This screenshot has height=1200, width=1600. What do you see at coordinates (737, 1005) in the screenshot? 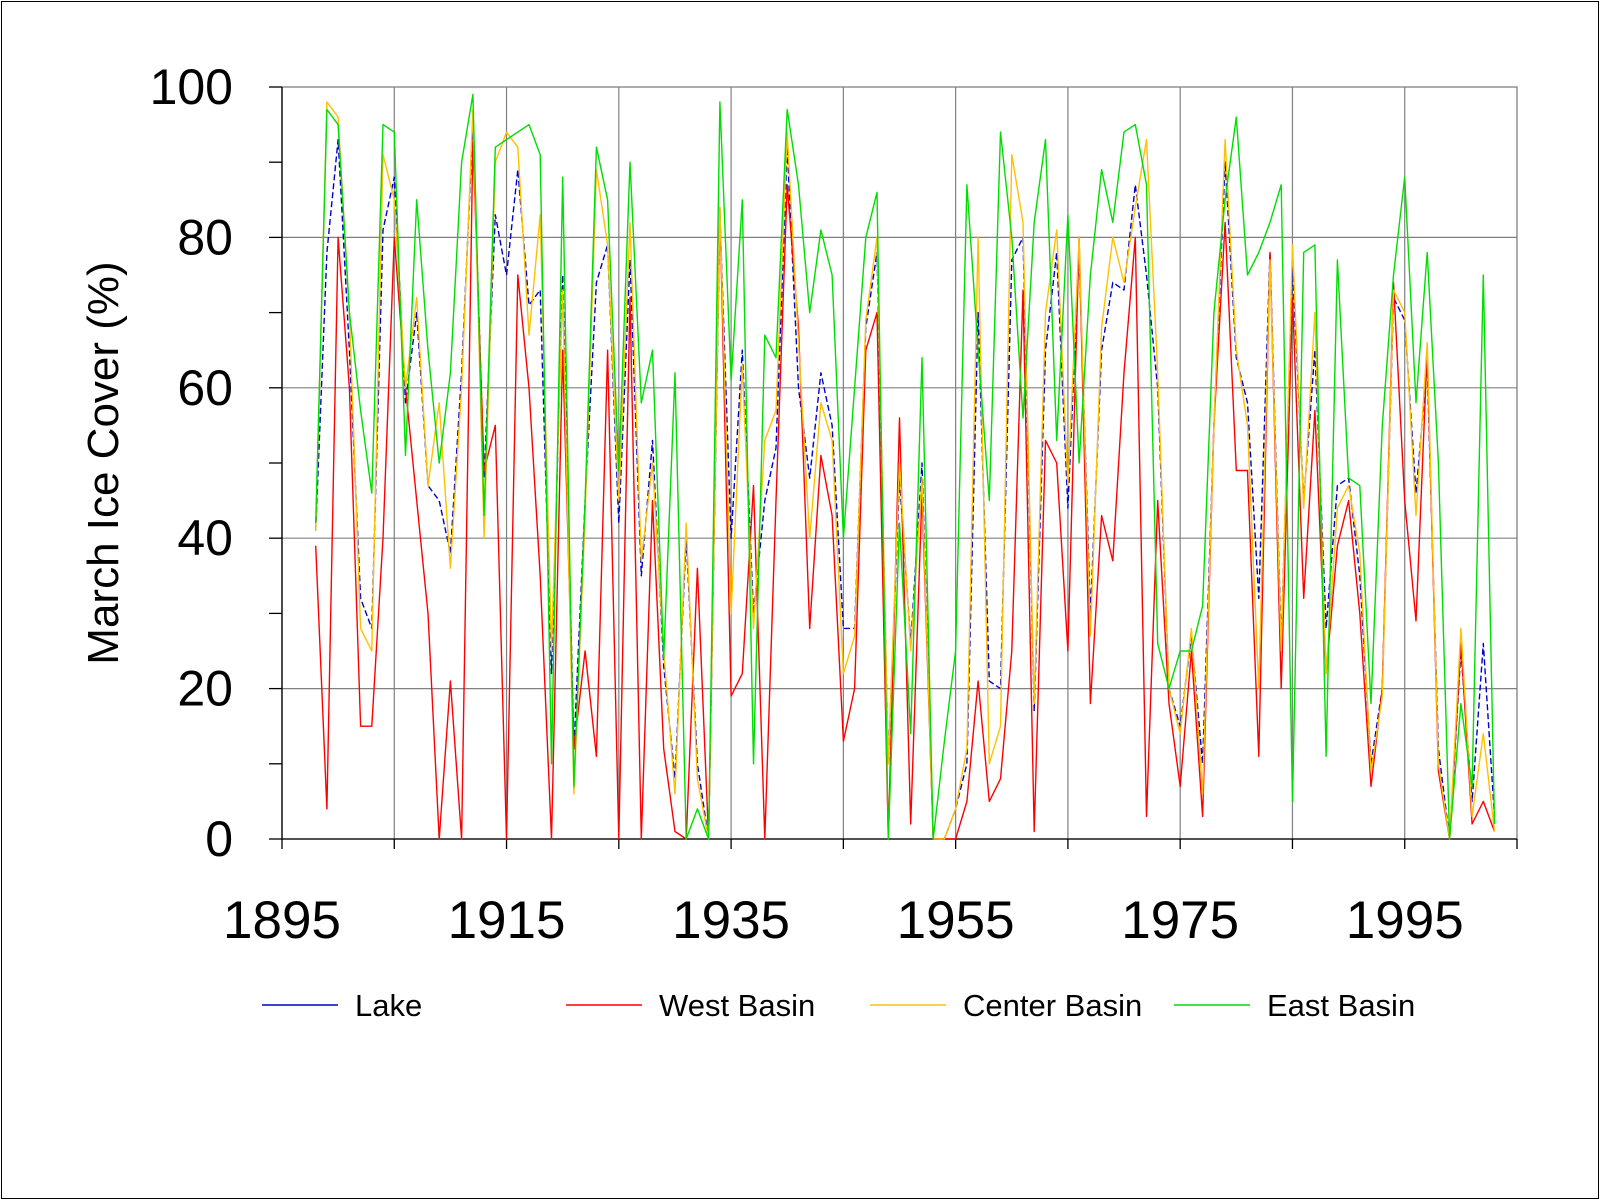
I see `legend-label: West Basin` at bounding box center [737, 1005].